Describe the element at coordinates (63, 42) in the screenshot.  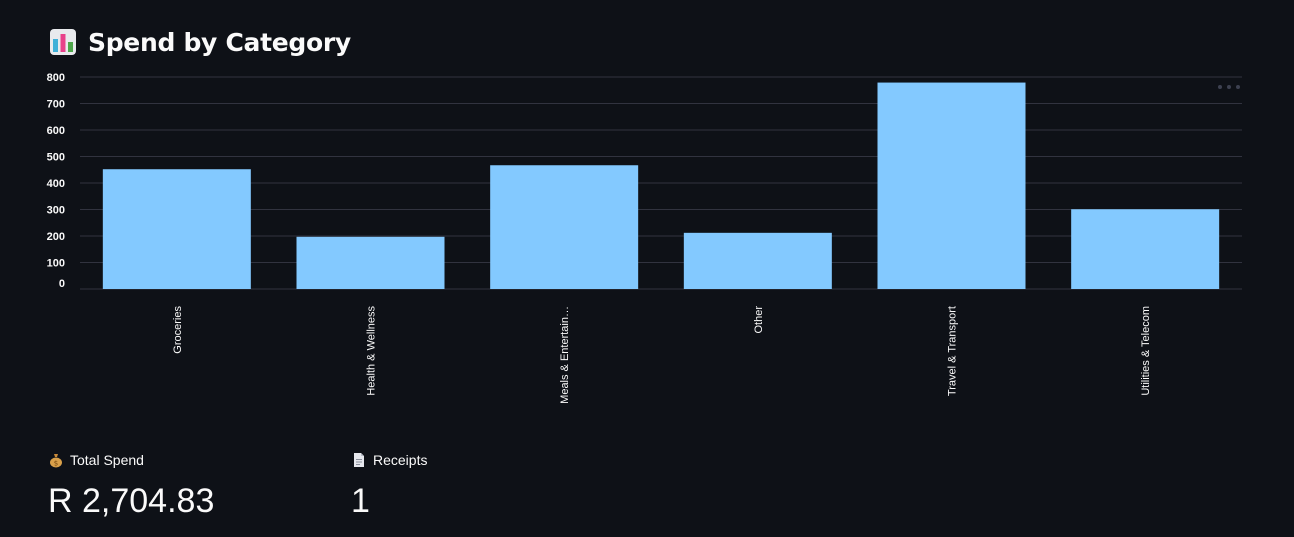
I see `bar-chart-emoji-icon` at that location.